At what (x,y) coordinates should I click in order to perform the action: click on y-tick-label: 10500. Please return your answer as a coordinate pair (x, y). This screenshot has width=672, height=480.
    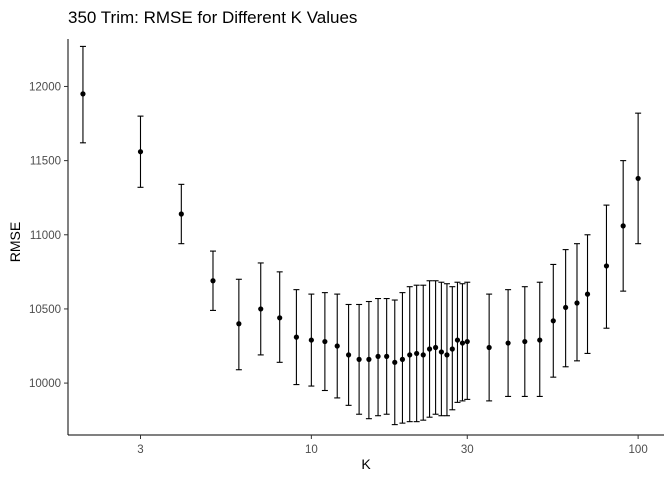
    Looking at the image, I should click on (45, 310).